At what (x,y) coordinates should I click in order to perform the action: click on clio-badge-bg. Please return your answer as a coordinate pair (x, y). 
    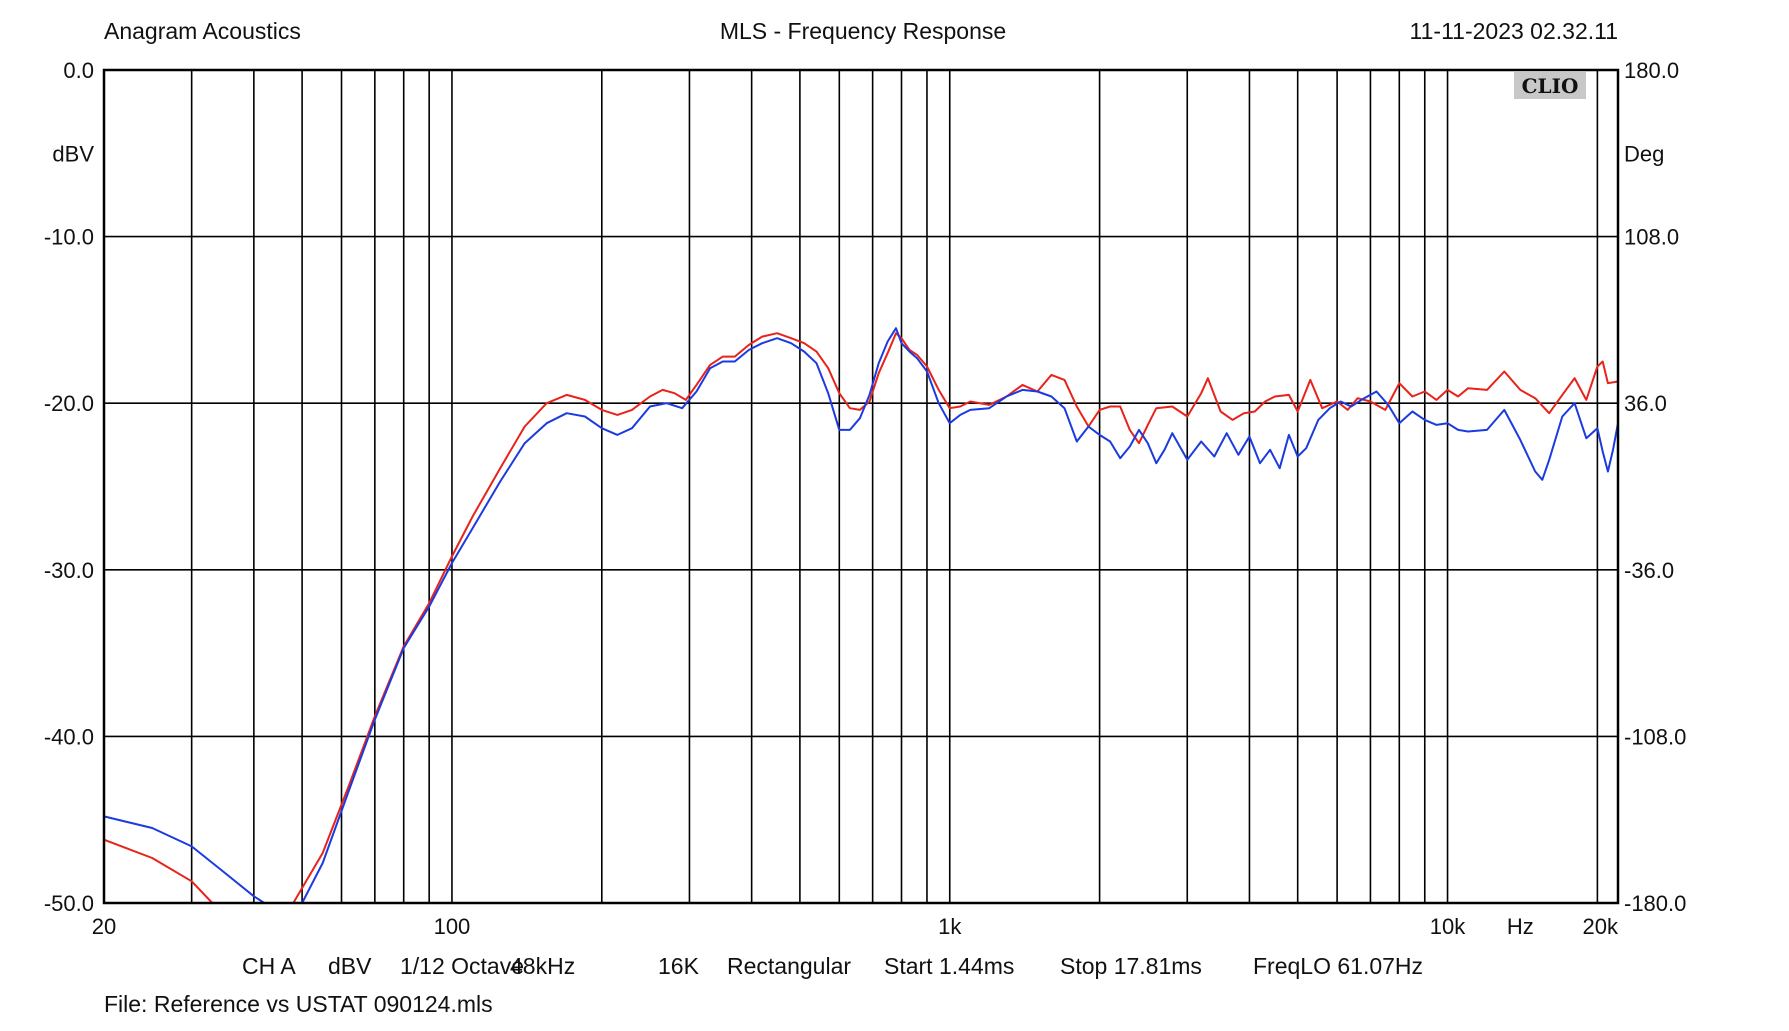
    Looking at the image, I should click on (1550, 85).